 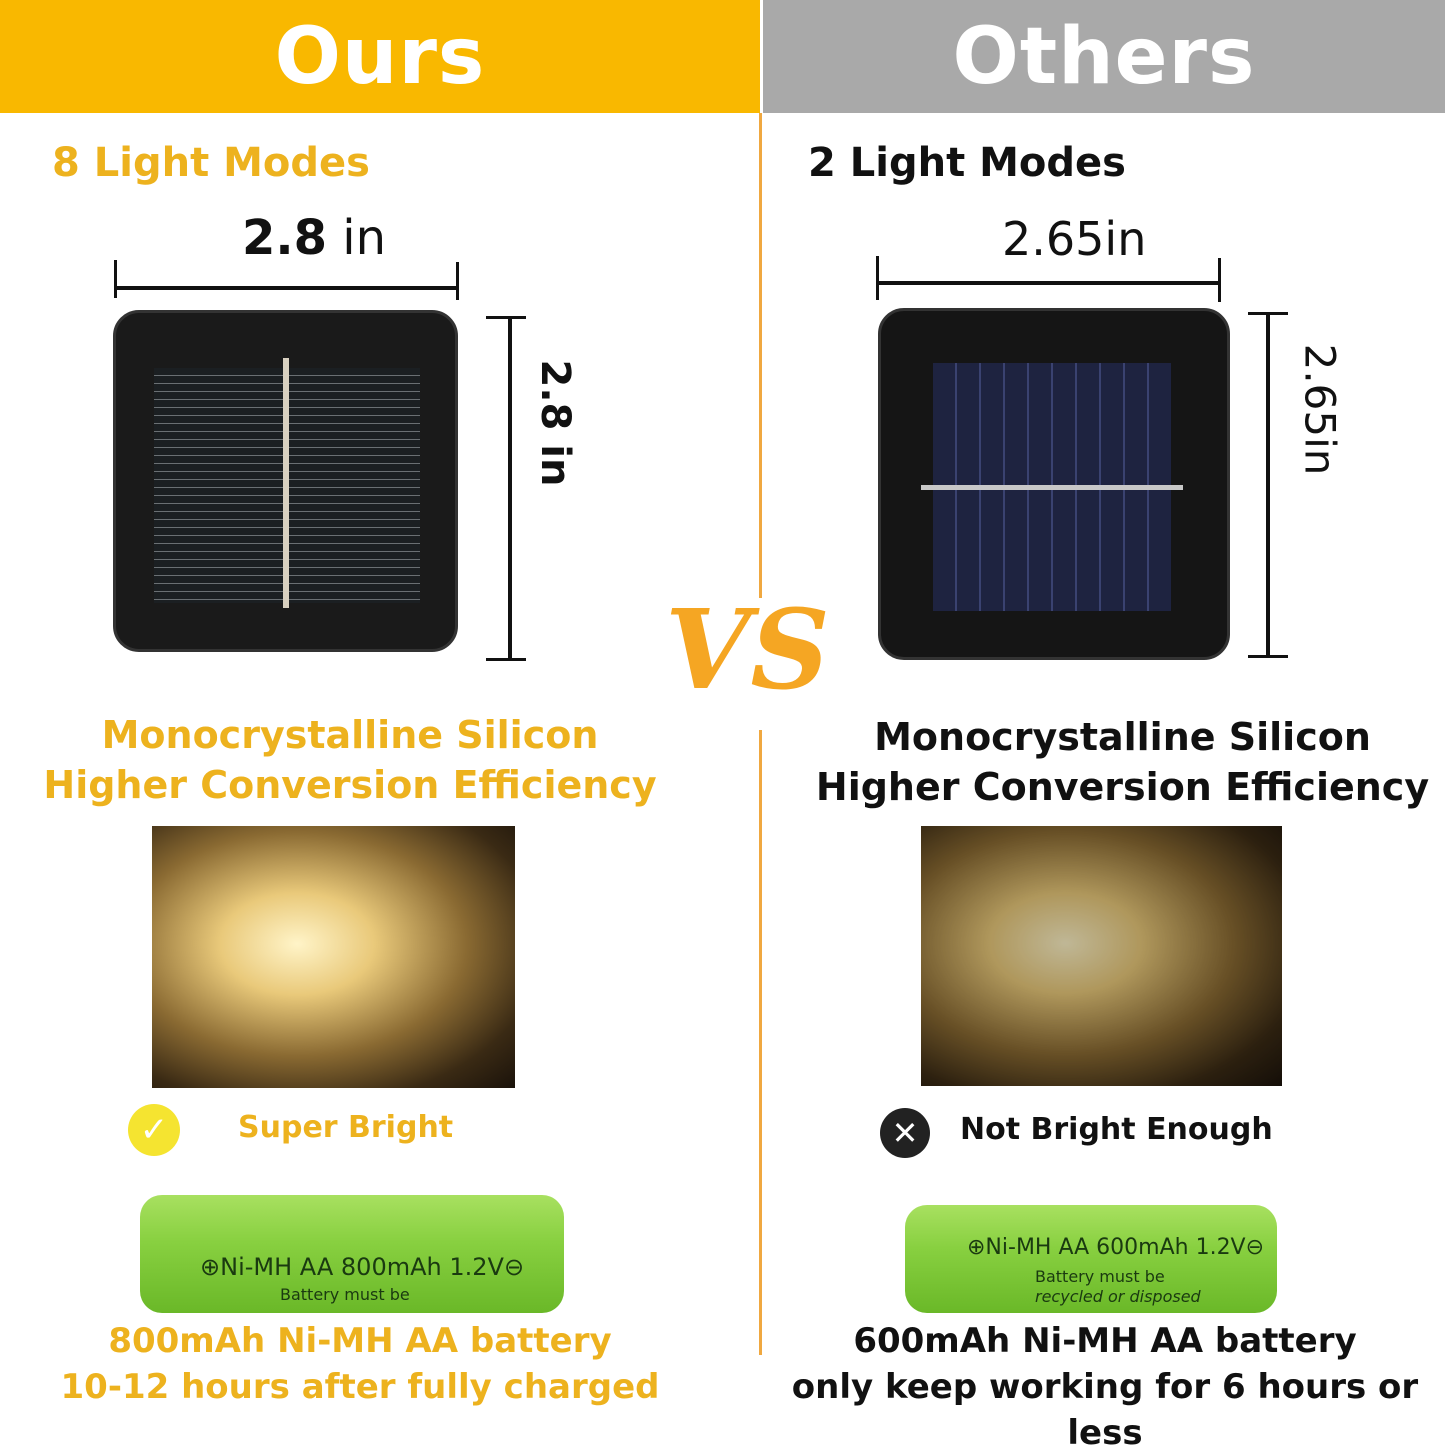 I want to click on others-silicon-line1: Monocrystalline Silicon, so click(x=1122, y=737).